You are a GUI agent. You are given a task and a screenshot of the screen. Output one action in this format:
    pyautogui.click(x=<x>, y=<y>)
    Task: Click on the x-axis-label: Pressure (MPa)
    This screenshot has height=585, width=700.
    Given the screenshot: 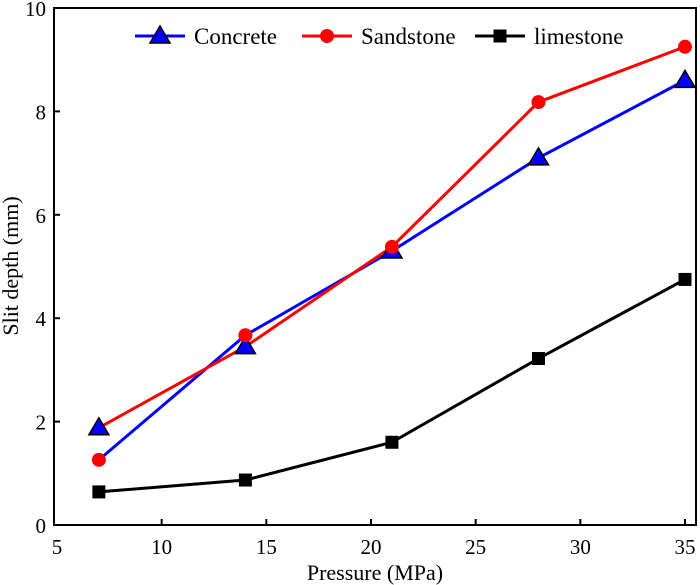 What is the action you would take?
    pyautogui.click(x=375, y=572)
    